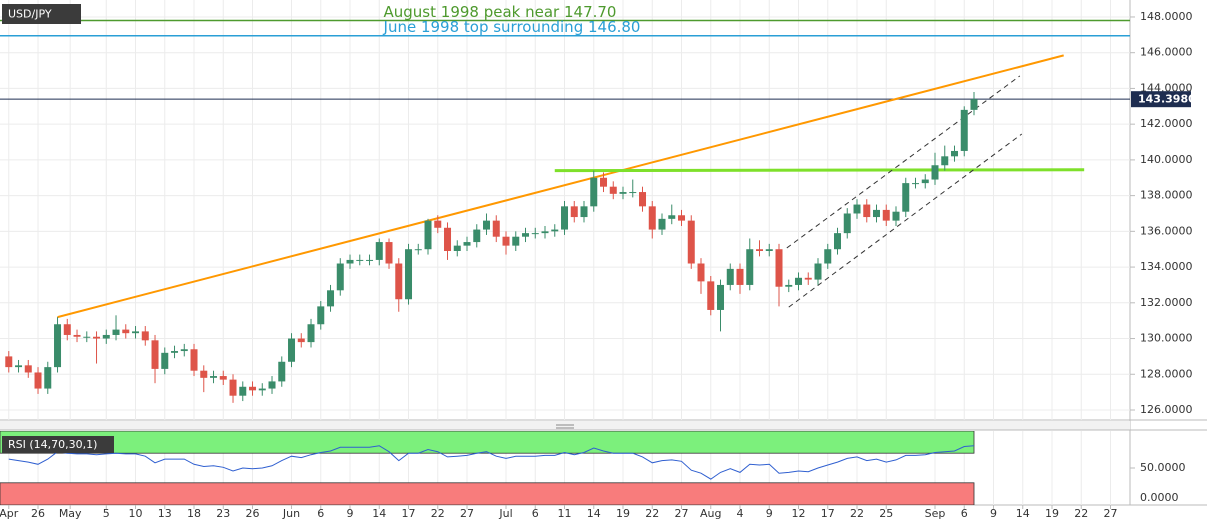  I want to click on last-price-tag, so click(1161, 99).